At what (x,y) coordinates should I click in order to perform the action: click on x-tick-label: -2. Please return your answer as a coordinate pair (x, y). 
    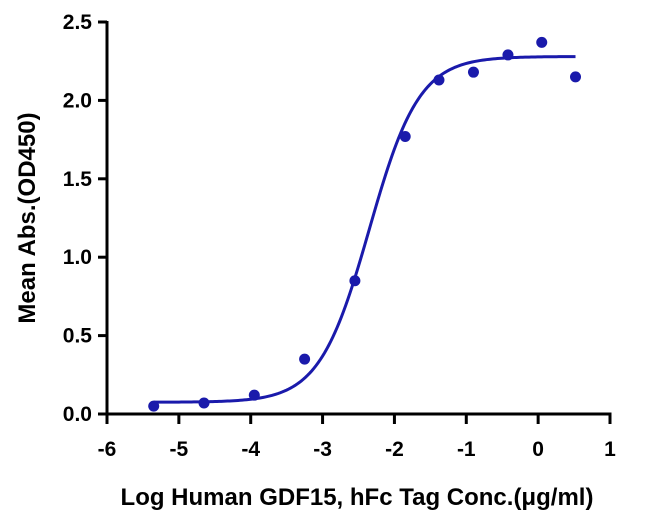
    Looking at the image, I should click on (394, 449).